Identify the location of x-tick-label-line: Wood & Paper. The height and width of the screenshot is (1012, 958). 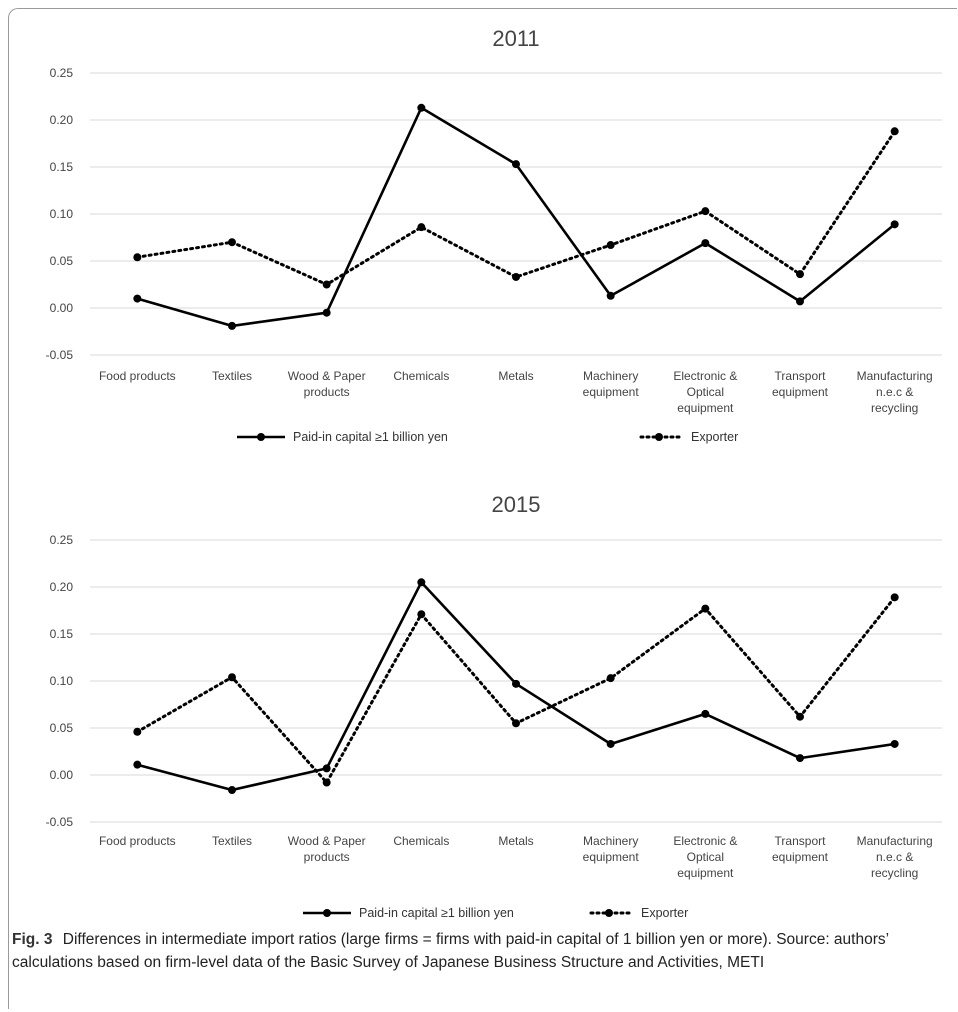
(327, 841).